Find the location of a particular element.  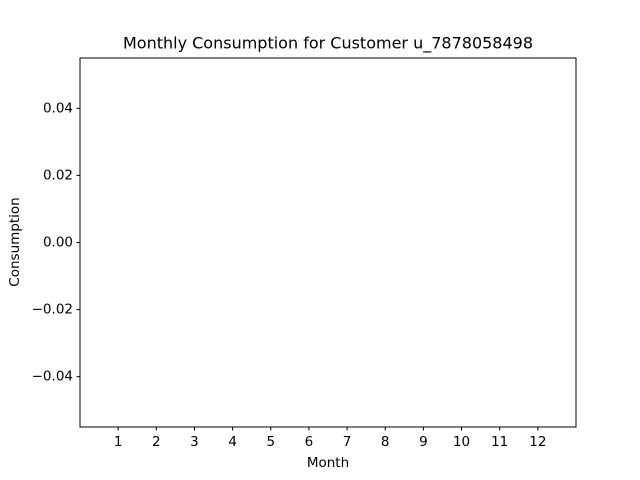

x-tick-label: 3 is located at coordinates (194, 442).